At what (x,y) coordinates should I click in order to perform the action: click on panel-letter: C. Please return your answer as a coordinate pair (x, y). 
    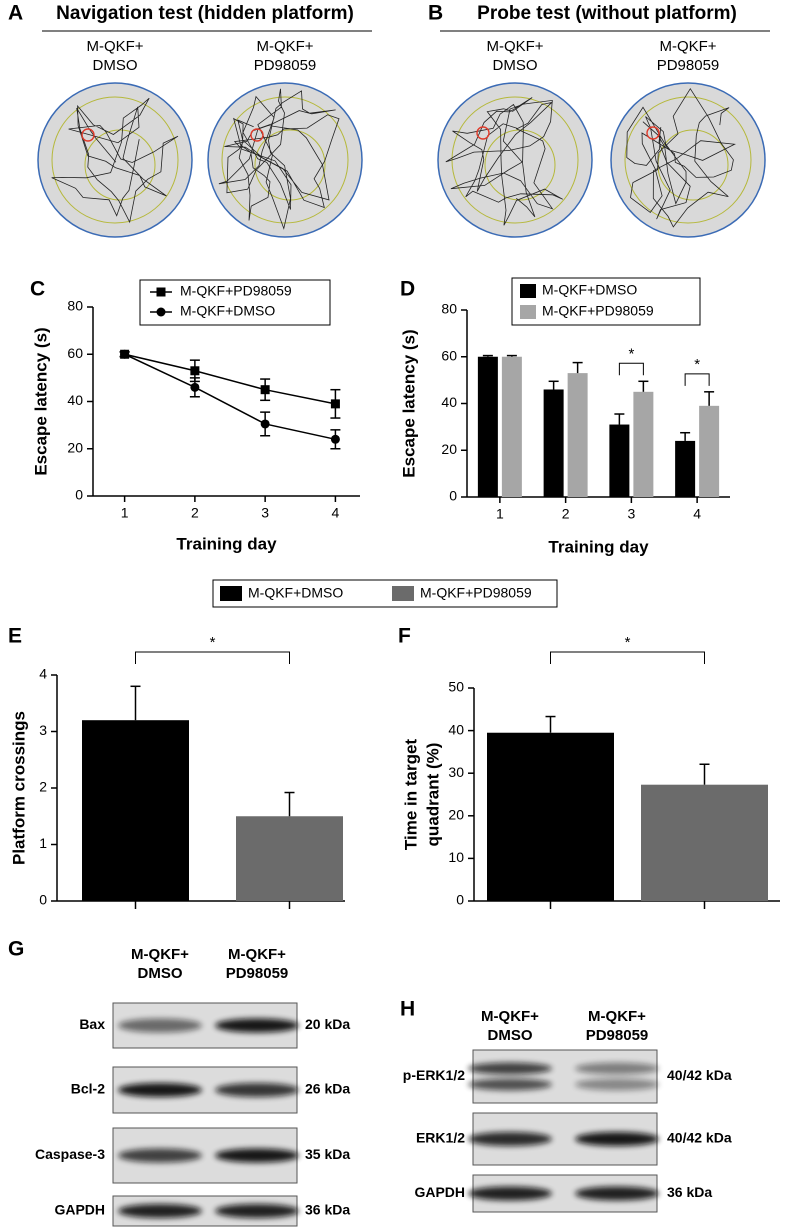
    Looking at the image, I should click on (37, 289).